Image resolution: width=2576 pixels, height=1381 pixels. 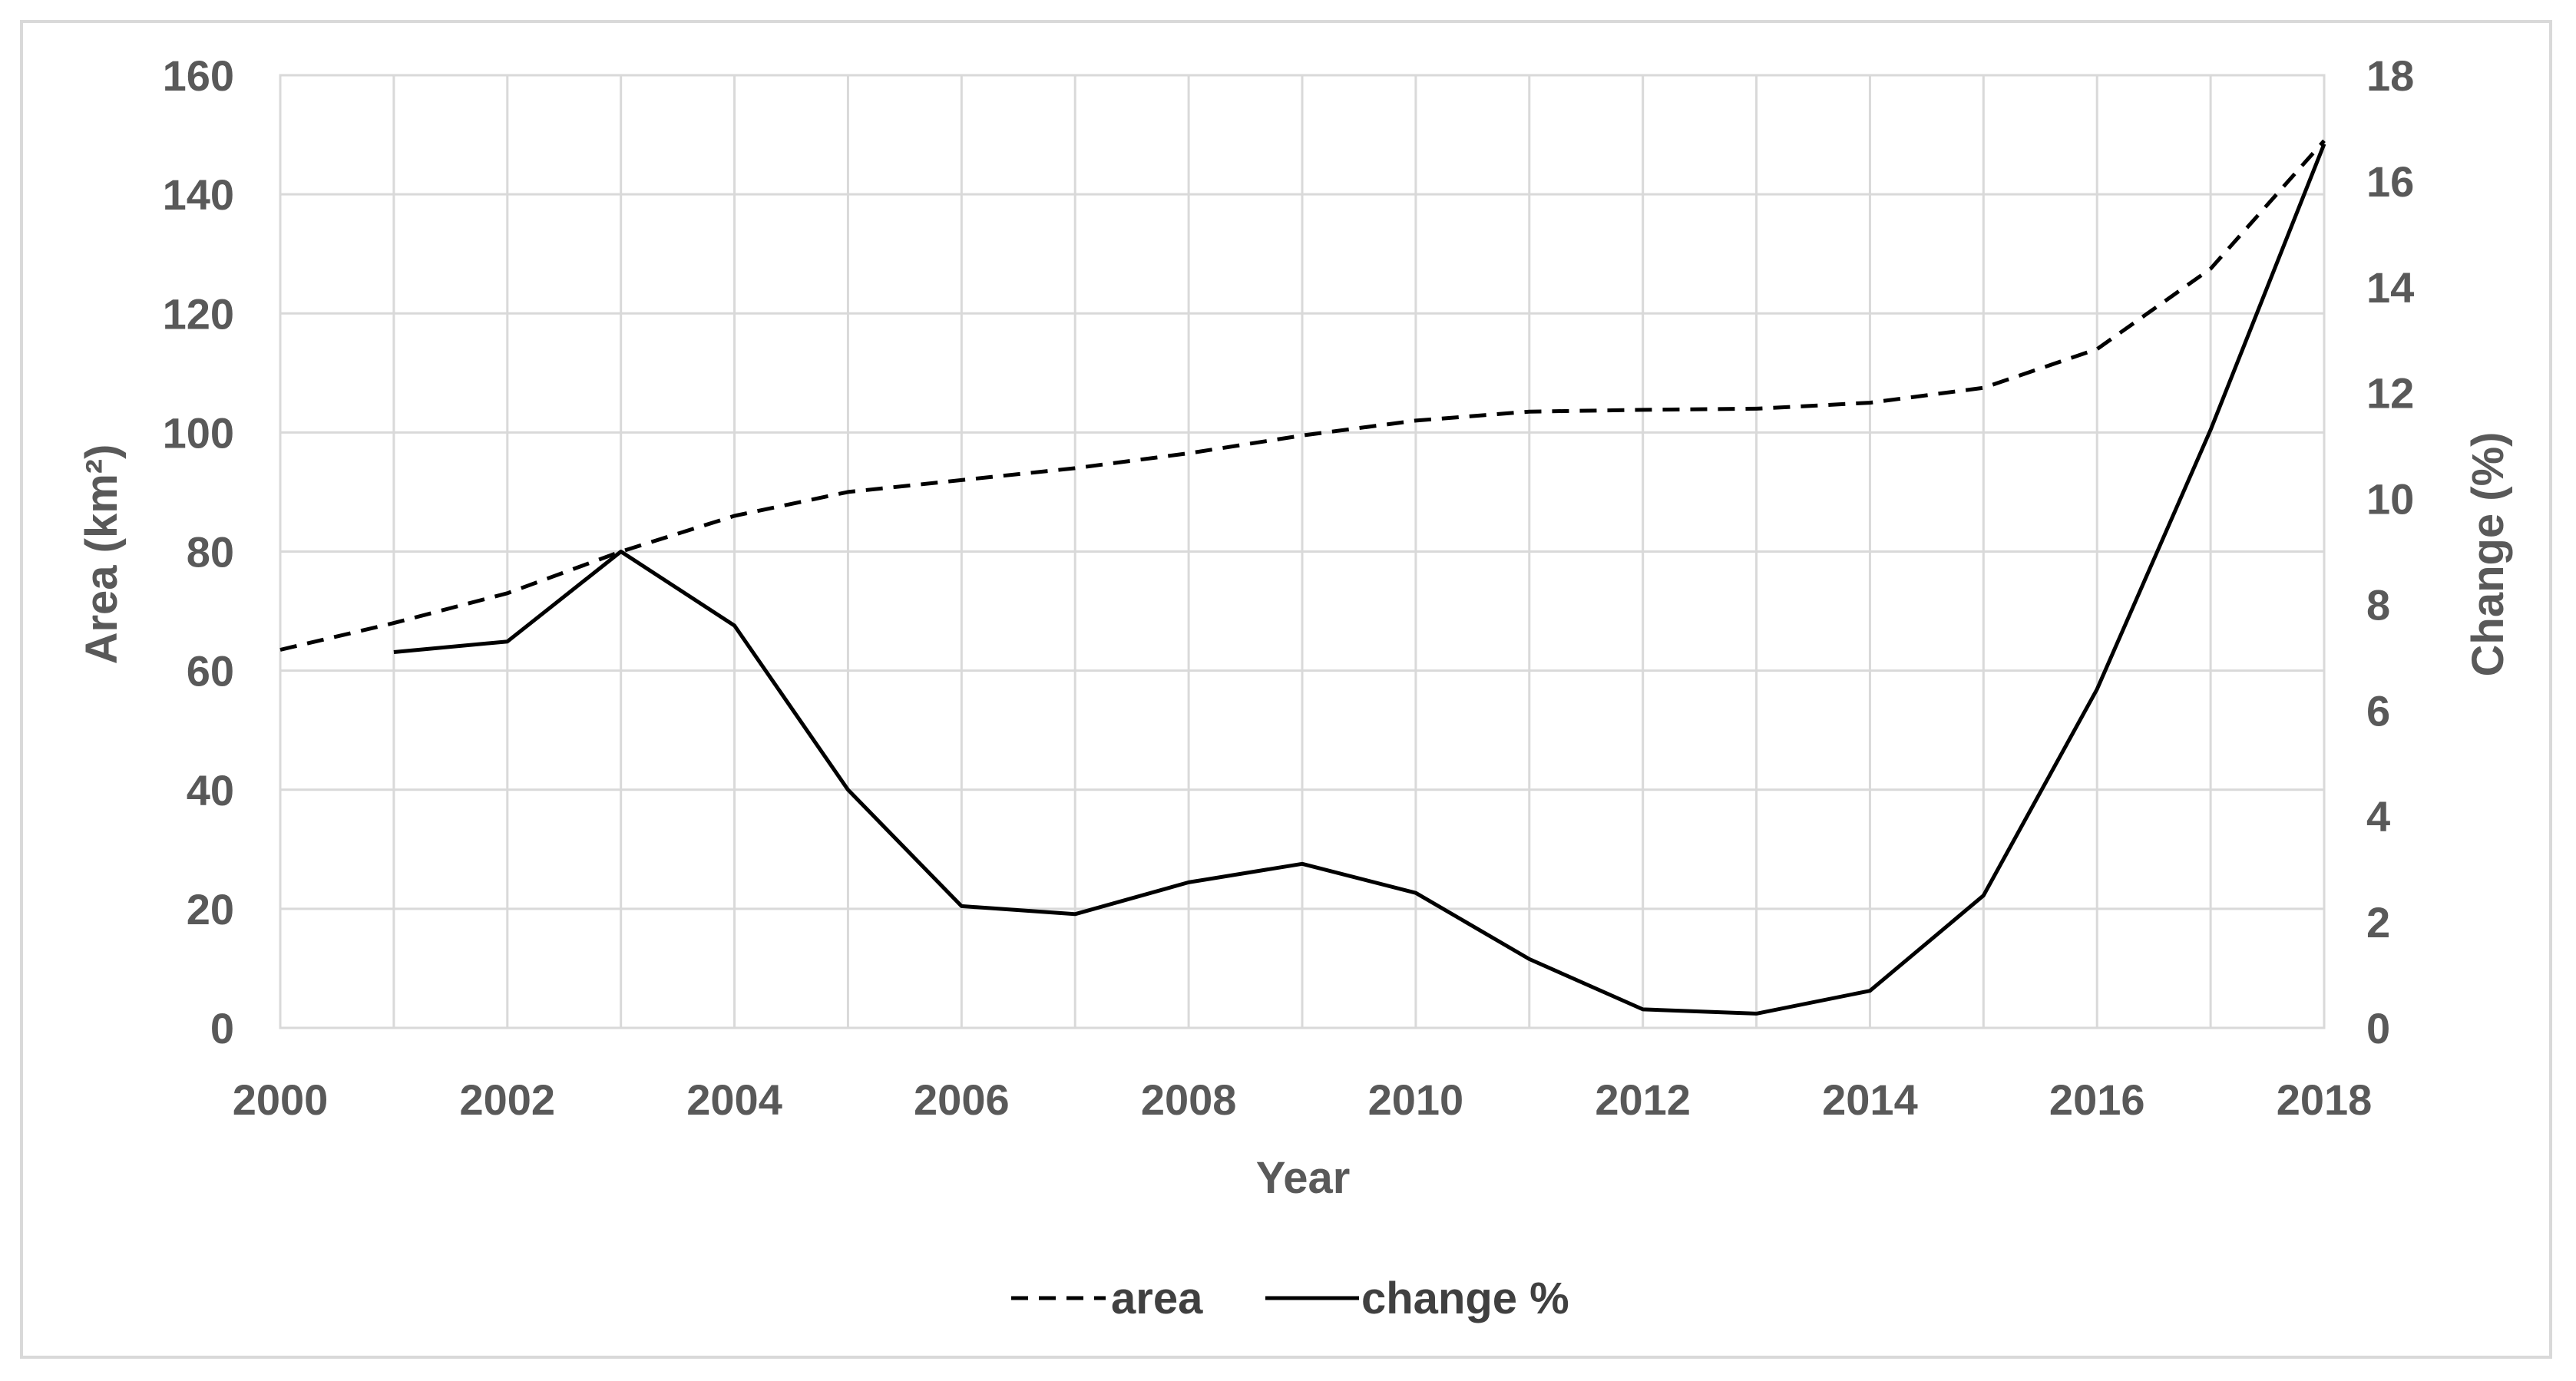 What do you see at coordinates (199, 313) in the screenshot?
I see `y-tick-label: 120` at bounding box center [199, 313].